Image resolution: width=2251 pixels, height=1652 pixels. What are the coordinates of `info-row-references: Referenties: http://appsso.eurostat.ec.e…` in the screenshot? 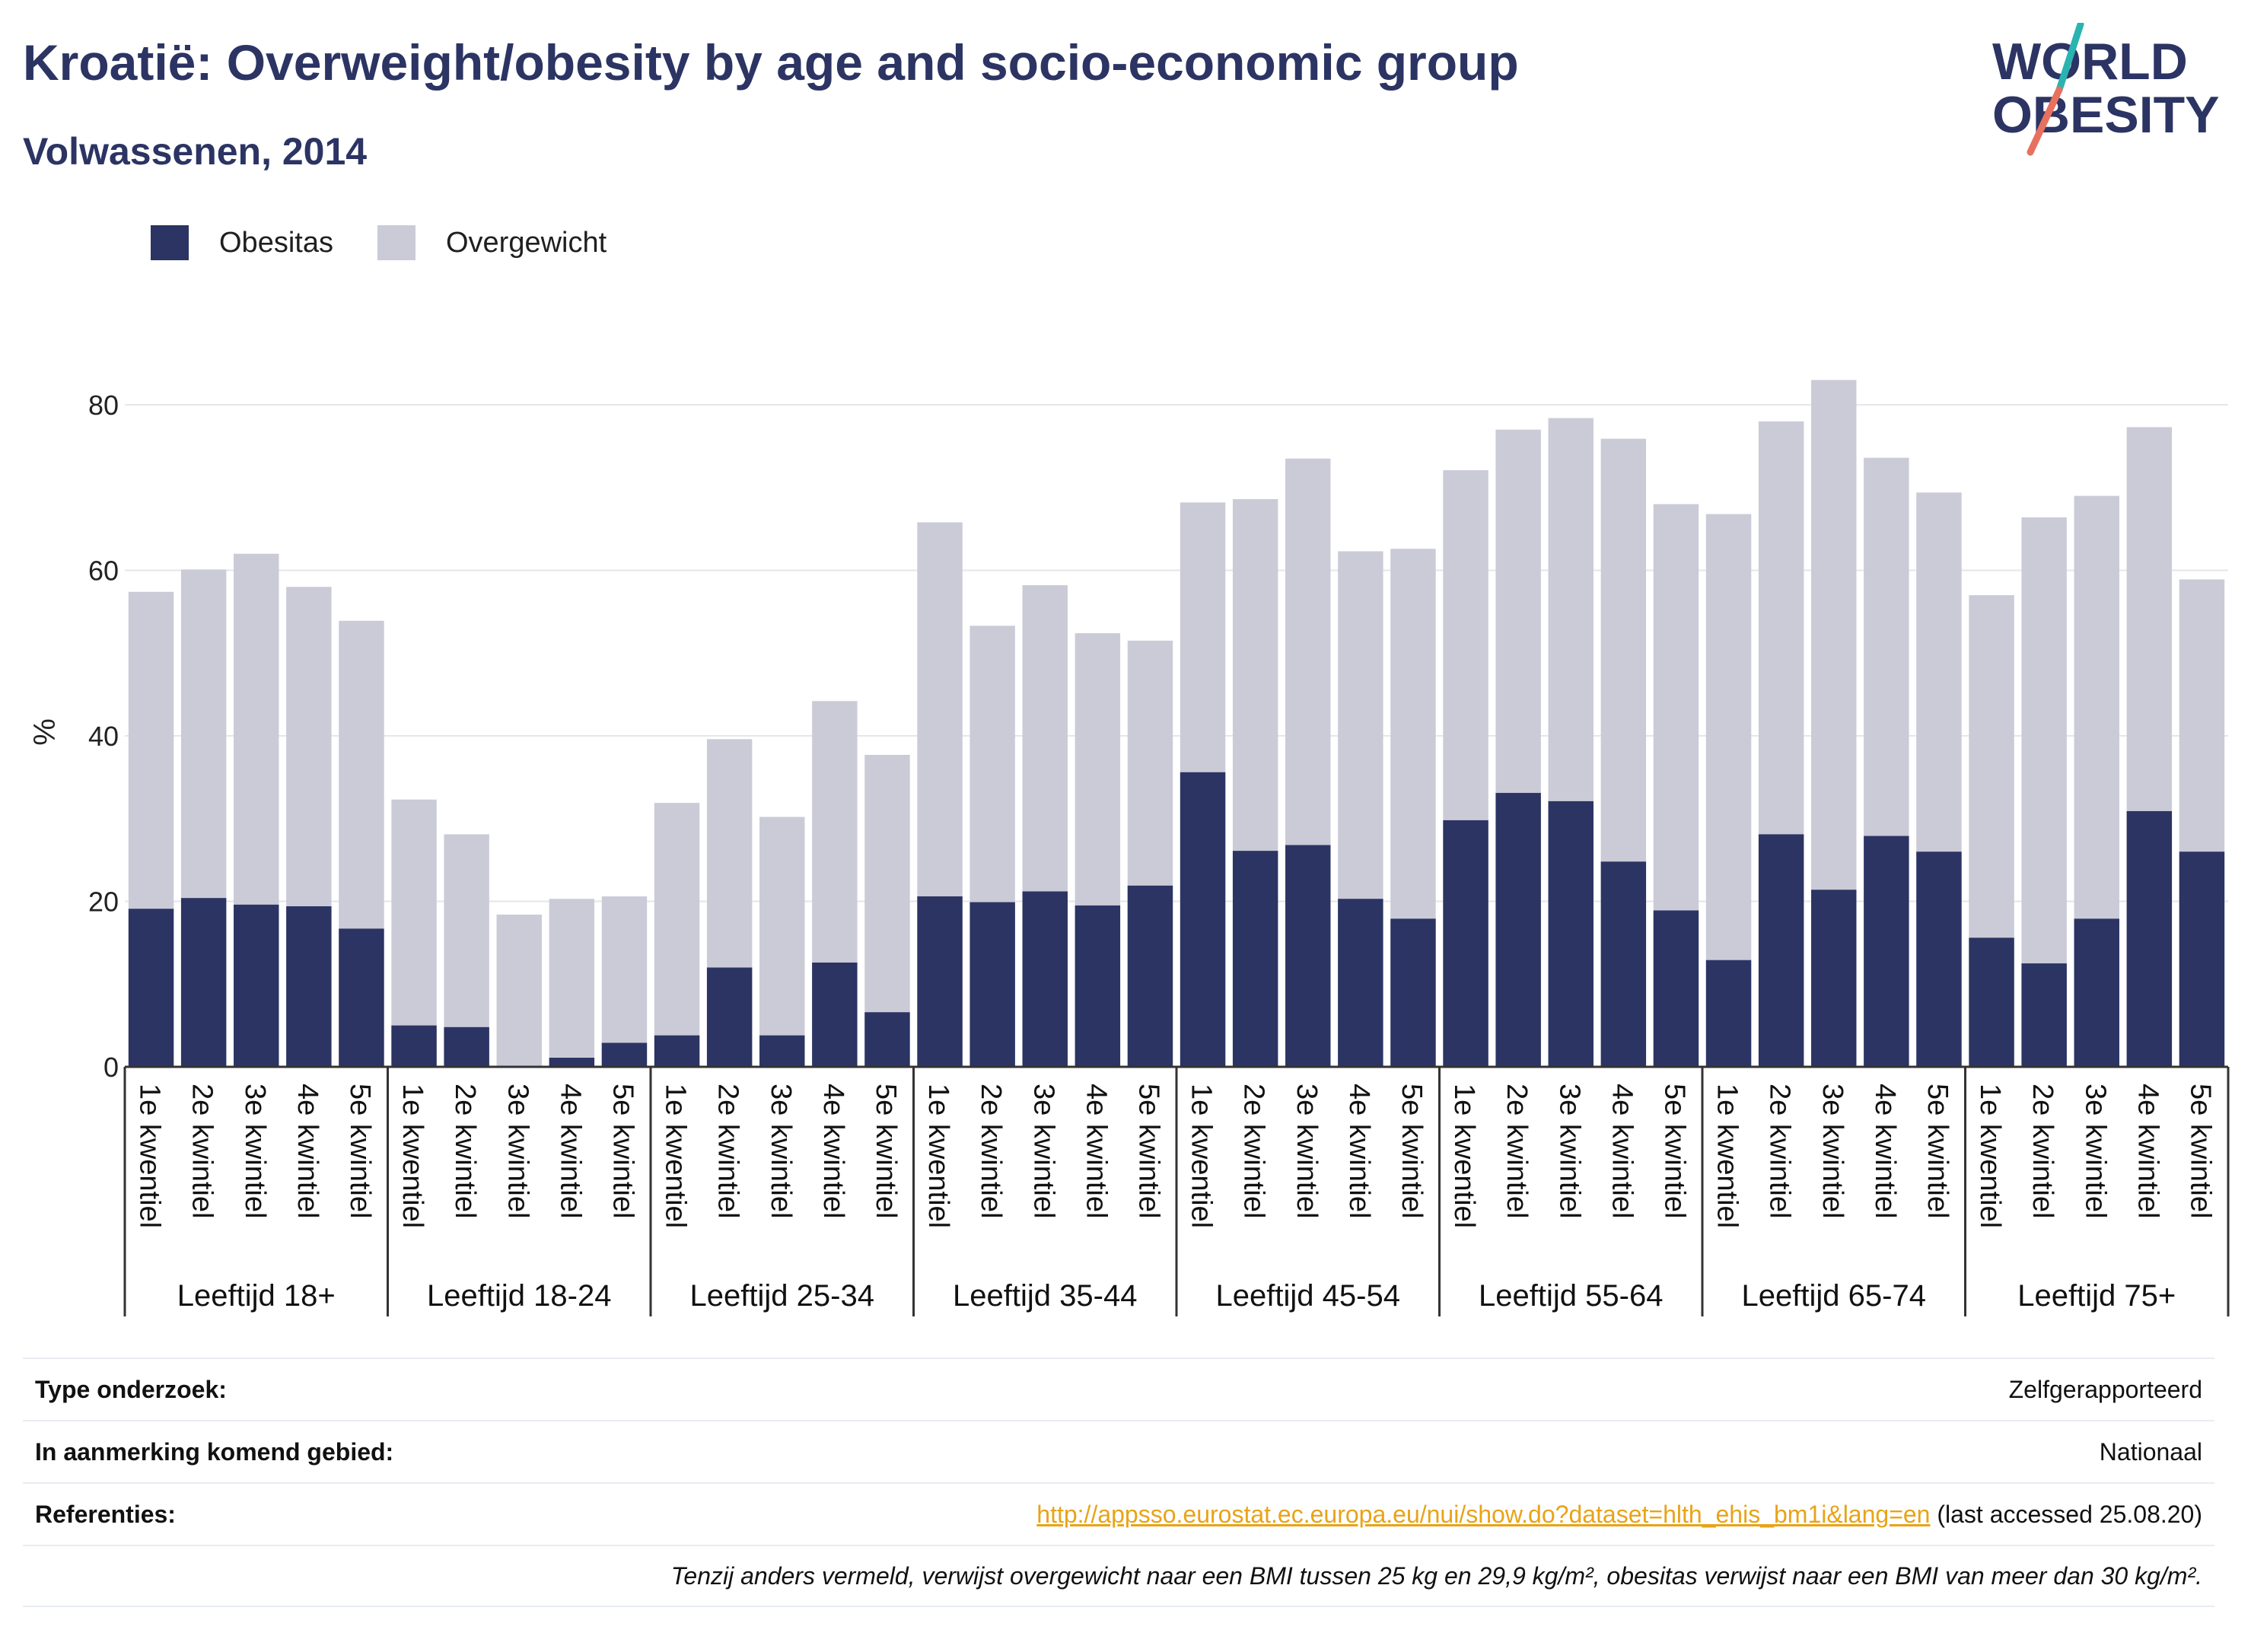 It's located at (1118, 1513).